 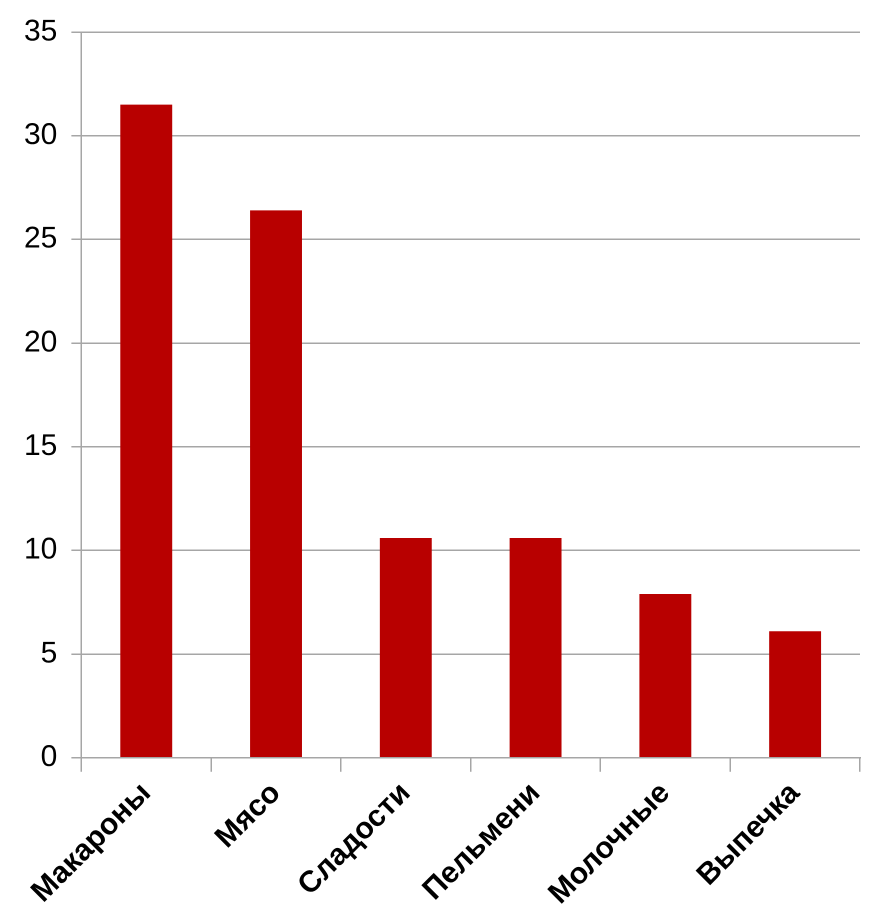 What do you see at coordinates (41, 549) in the screenshot?
I see `y-tick-label: 10` at bounding box center [41, 549].